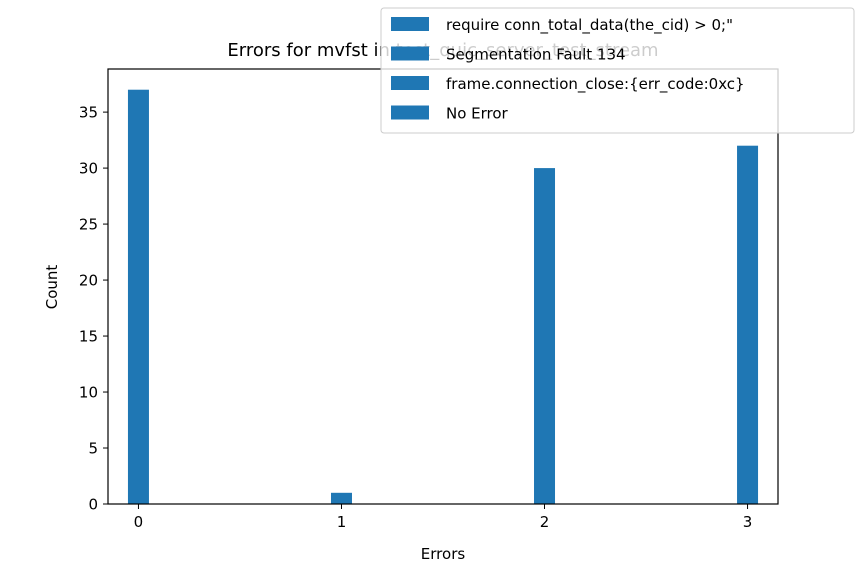 The width and height of the screenshot is (864, 576). What do you see at coordinates (342, 522) in the screenshot?
I see `x-tick-label: 1` at bounding box center [342, 522].